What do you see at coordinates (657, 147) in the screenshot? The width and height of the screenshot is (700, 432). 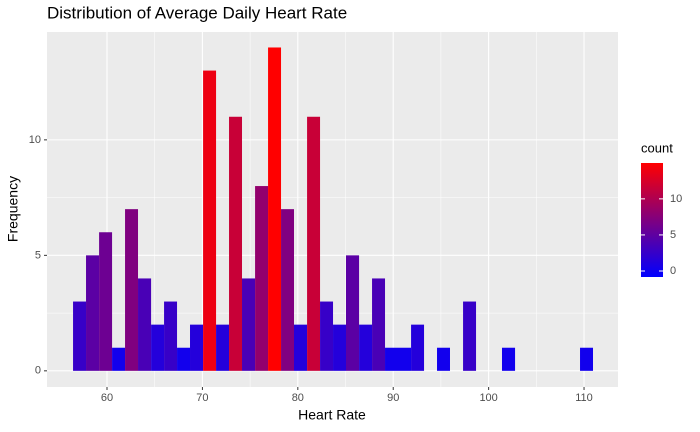 I see `legend-title: count` at bounding box center [657, 147].